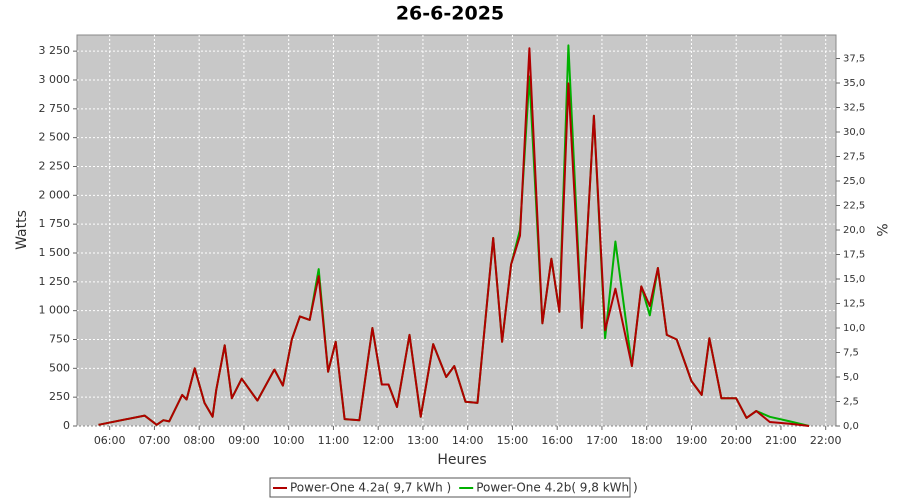 The image size is (900, 500). What do you see at coordinates (289, 440) in the screenshot?
I see `x-tick-label: 10:00` at bounding box center [289, 440].